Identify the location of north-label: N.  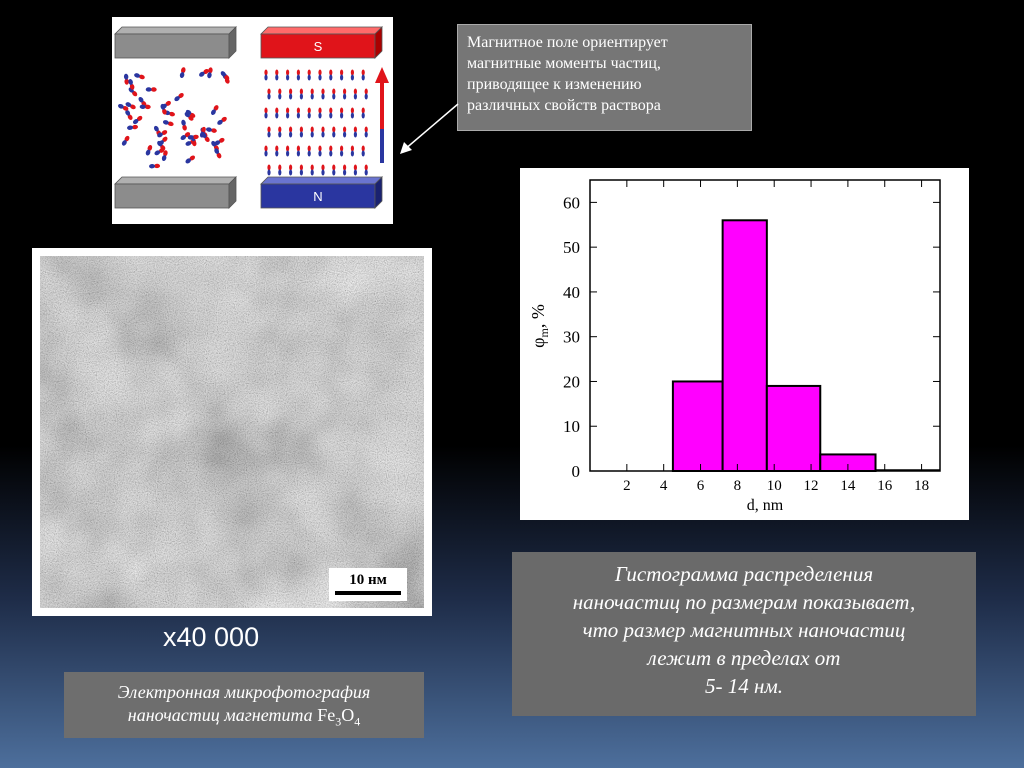
(317, 196).